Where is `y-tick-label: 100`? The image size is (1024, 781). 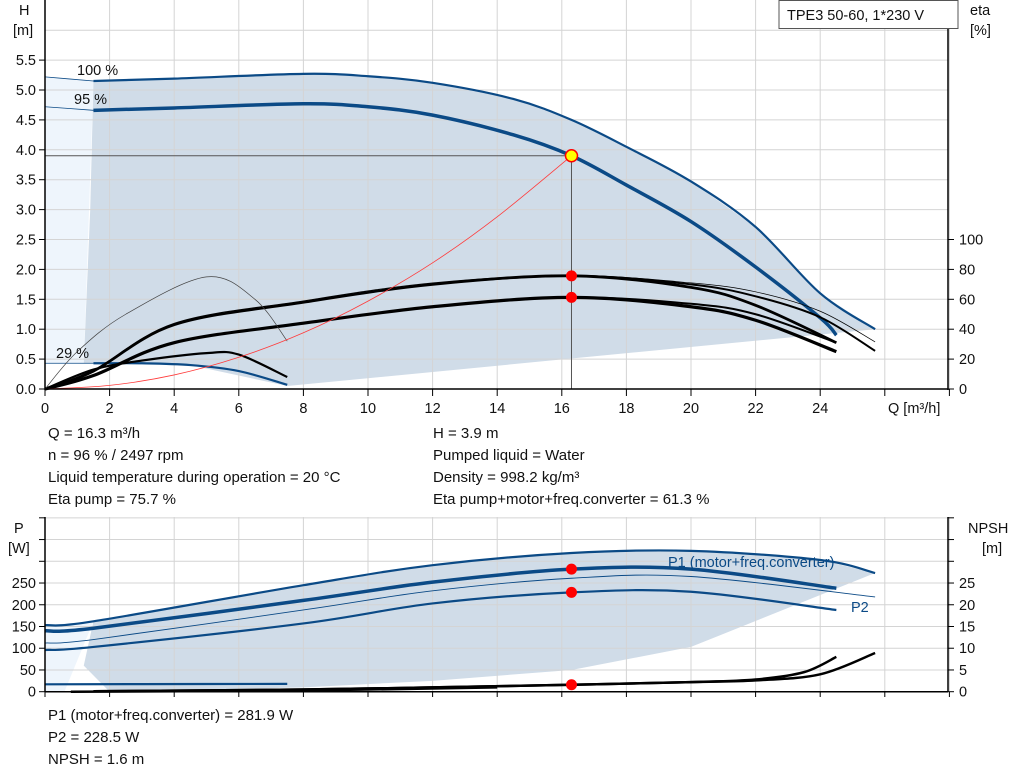
y-tick-label: 100 is located at coordinates (24, 649).